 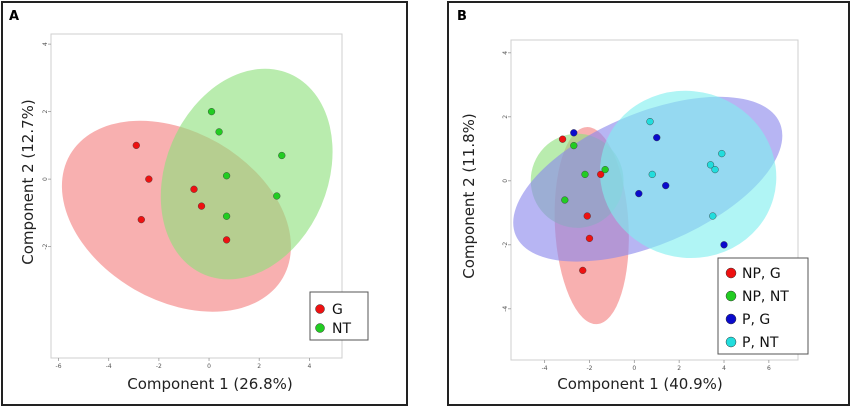 What do you see at coordinates (731, 273) in the screenshot?
I see `legend-marker-np-g` at bounding box center [731, 273].